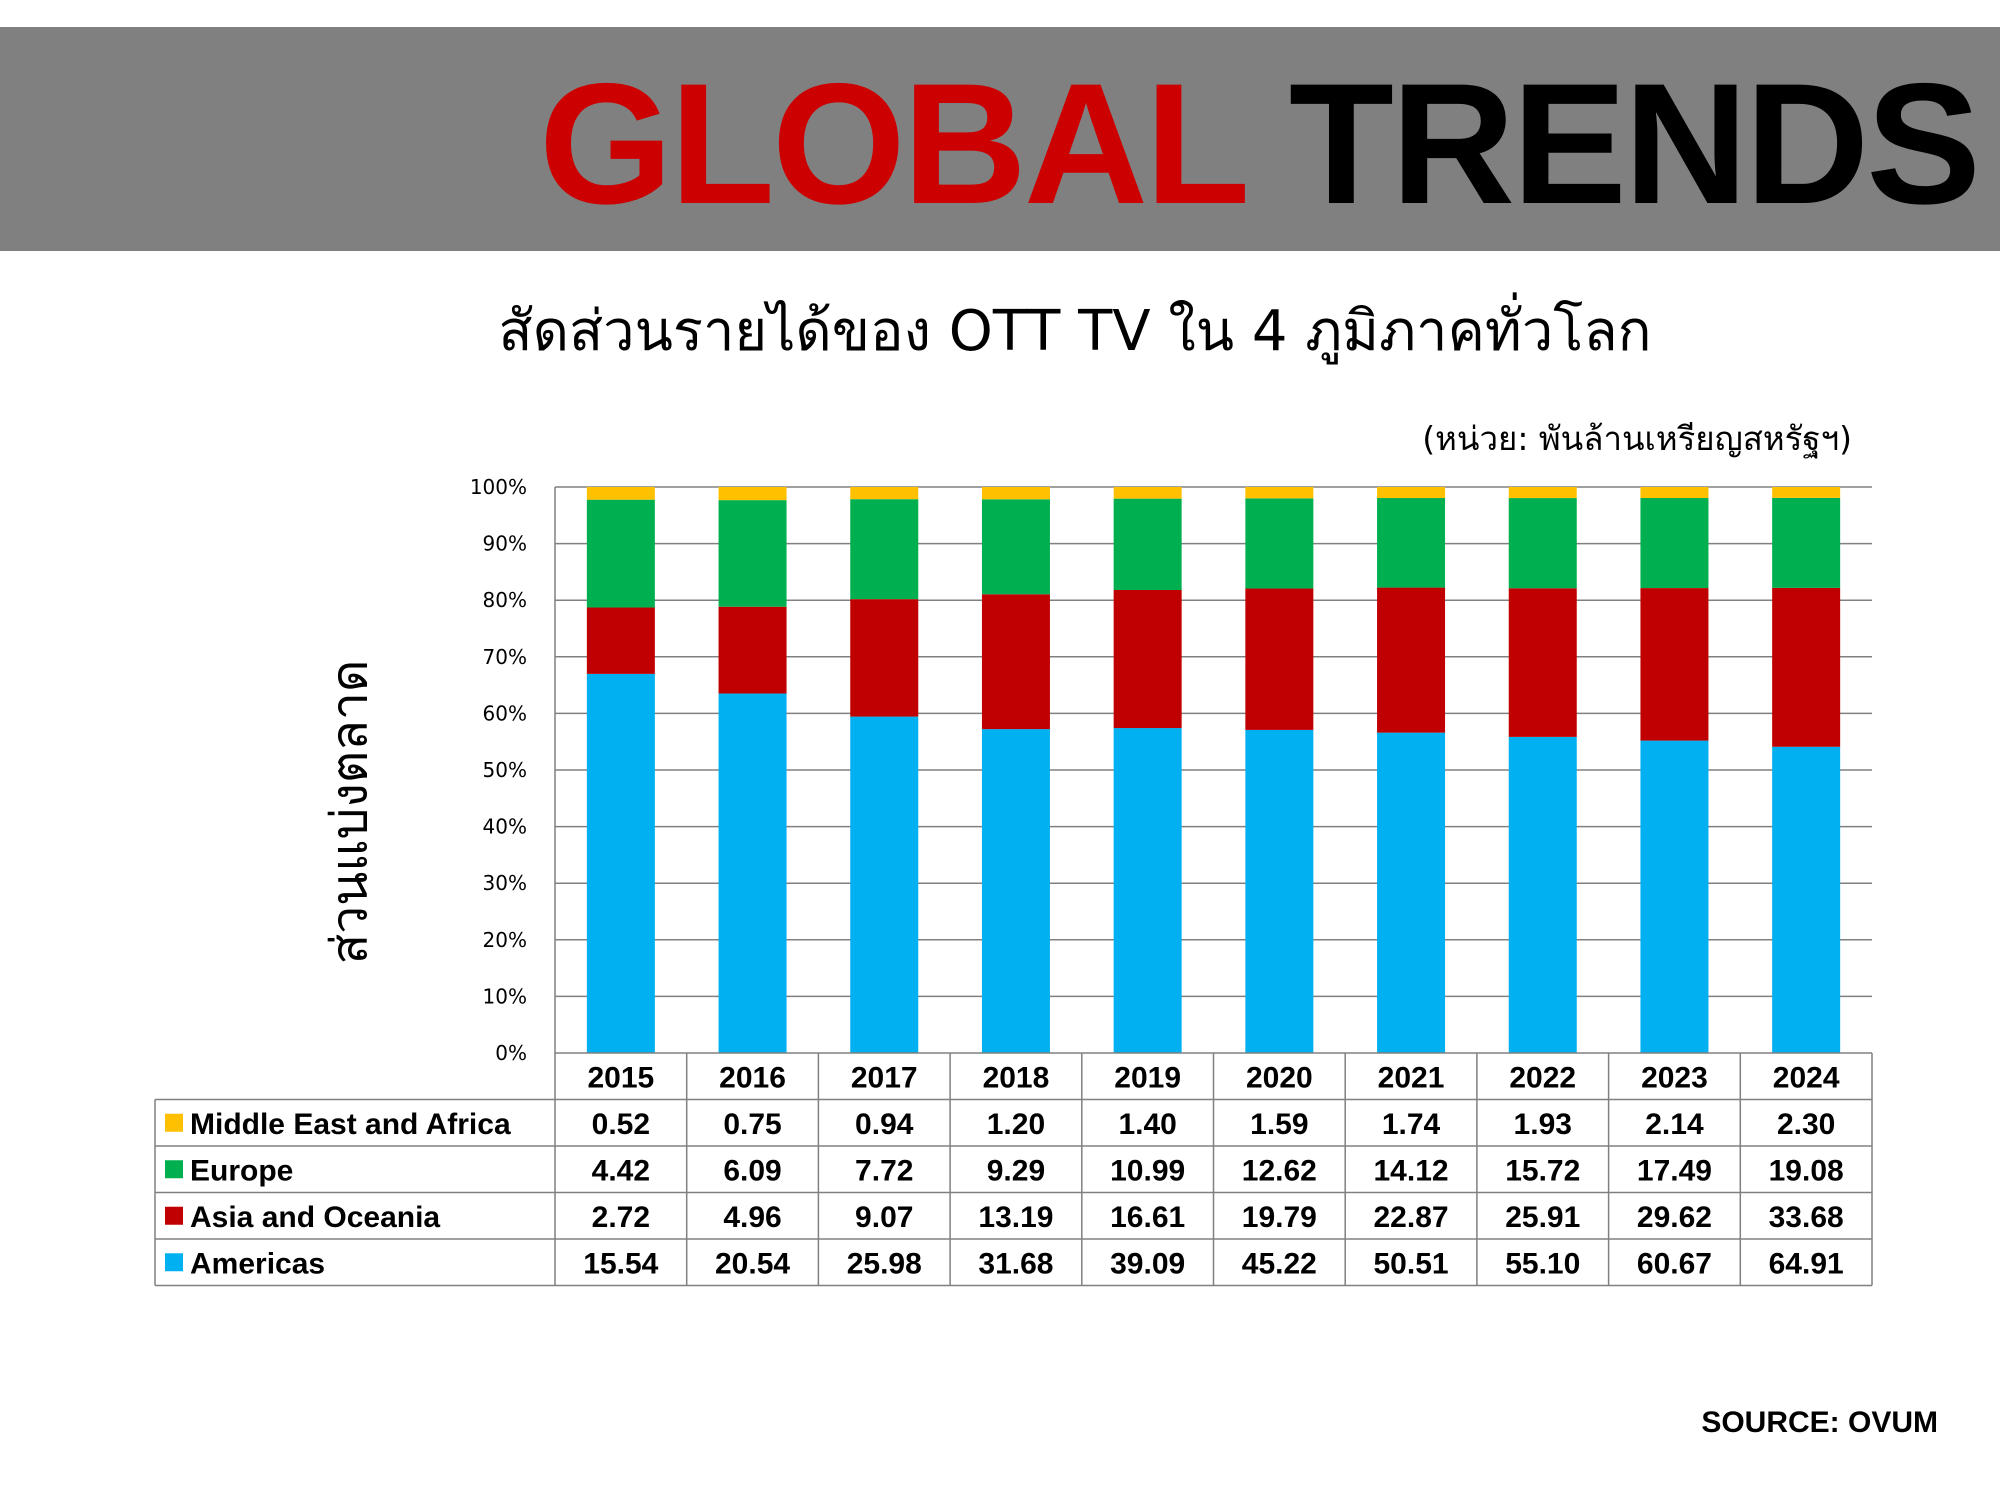  Describe the element at coordinates (511, 1053) in the screenshot. I see `y-tick-label: 0%` at that location.